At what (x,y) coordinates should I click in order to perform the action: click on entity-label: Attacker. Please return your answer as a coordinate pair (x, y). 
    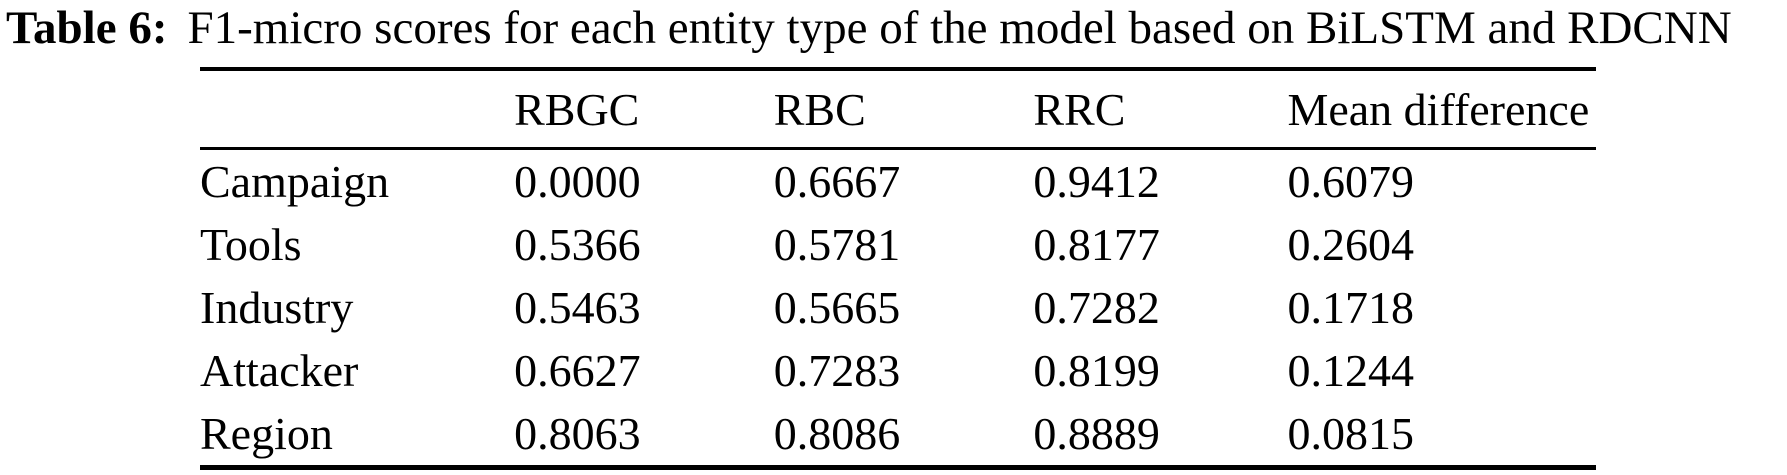
    Looking at the image, I should click on (279, 370).